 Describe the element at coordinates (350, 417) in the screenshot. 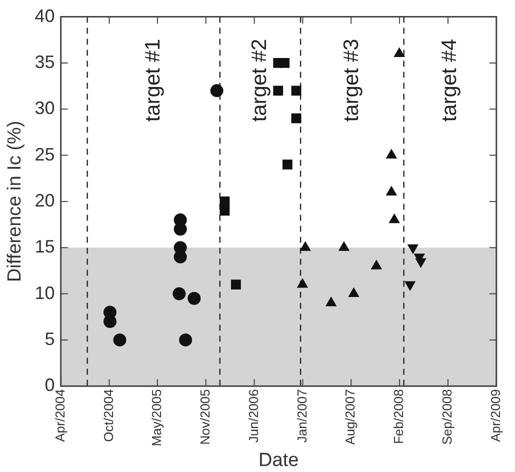

I see `x-tick-label: Aug/2007` at that location.